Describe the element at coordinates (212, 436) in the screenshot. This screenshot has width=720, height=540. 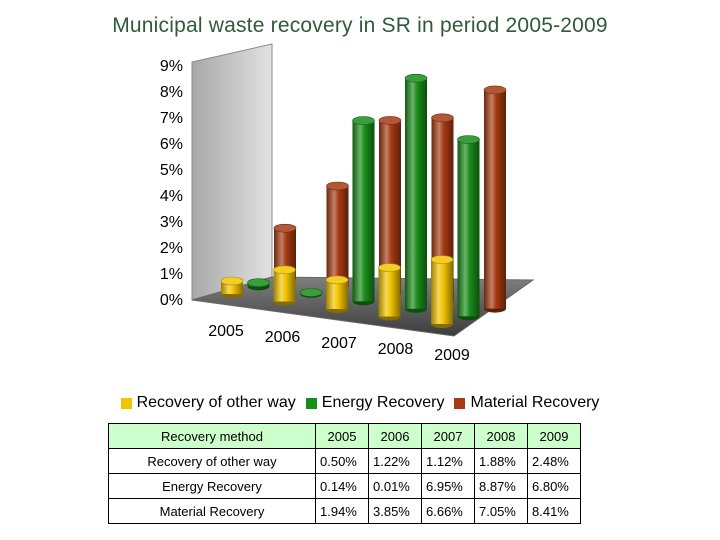
I see `table-header-cell: Recovery method` at that location.